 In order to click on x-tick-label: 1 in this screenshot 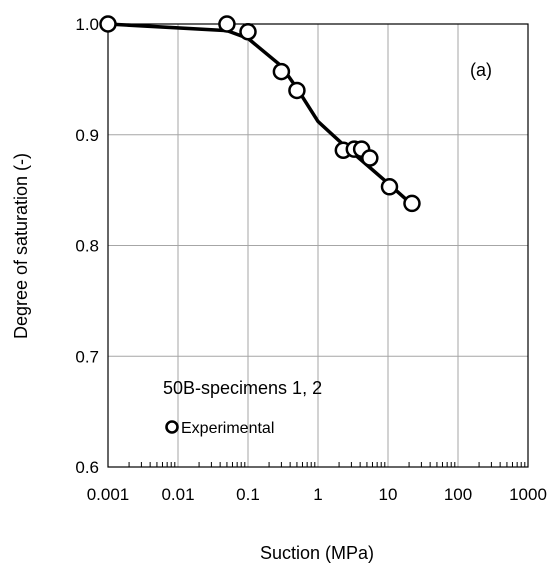, I will do `click(317, 494)`.